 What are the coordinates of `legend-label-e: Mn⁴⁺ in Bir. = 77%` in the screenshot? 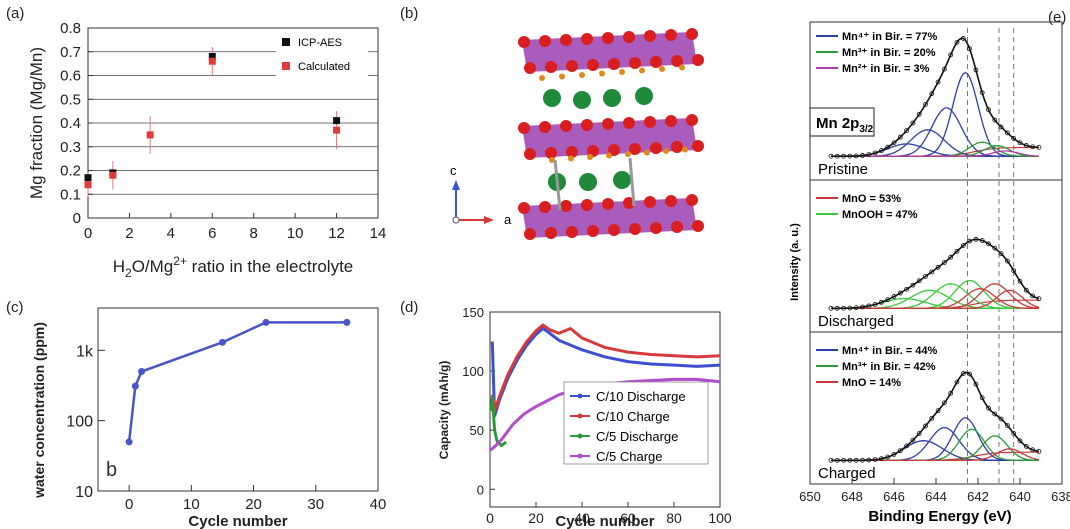 It's located at (890, 37).